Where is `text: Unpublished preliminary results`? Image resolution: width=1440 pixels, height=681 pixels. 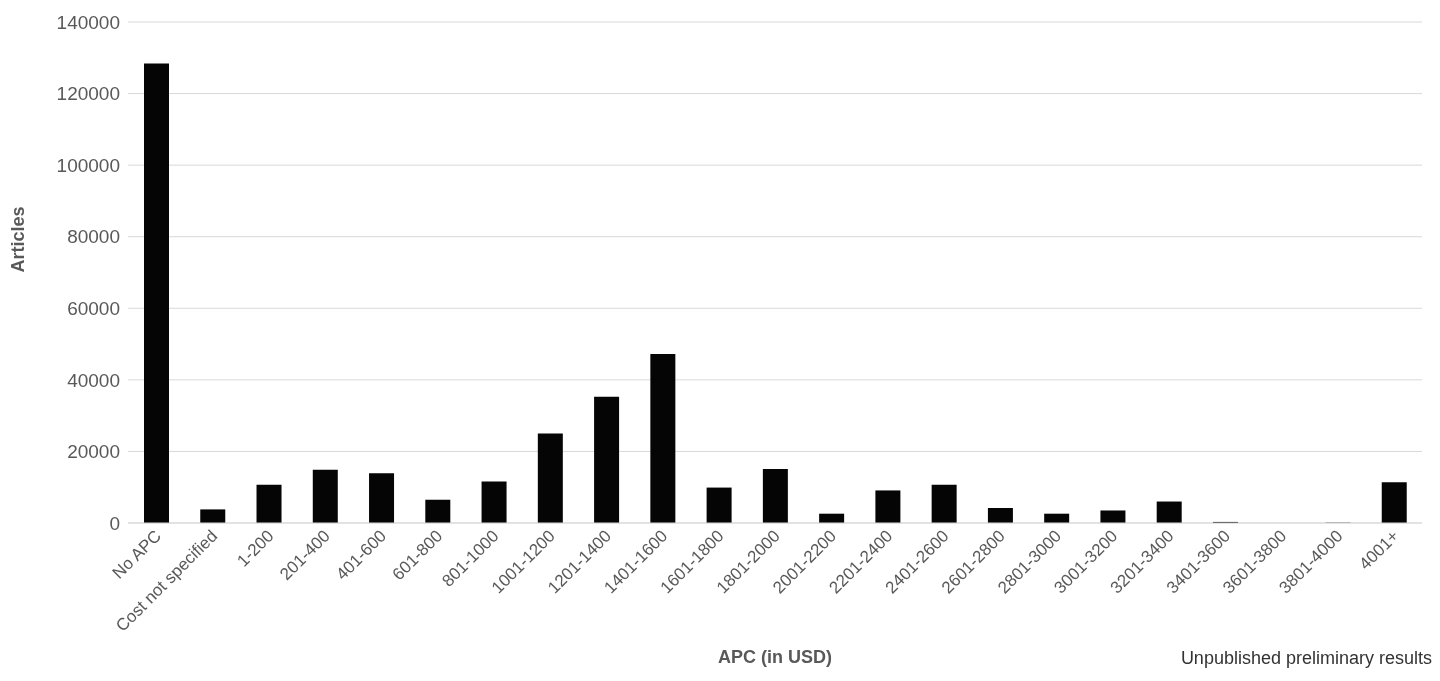
text: Unpublished preliminary results is located at coordinates (1306, 658).